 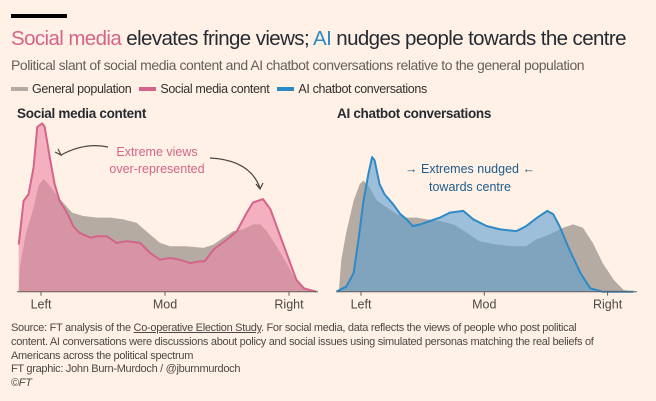 What do you see at coordinates (217, 38) in the screenshot?
I see `title-text-1: elevates fringe views;` at bounding box center [217, 38].